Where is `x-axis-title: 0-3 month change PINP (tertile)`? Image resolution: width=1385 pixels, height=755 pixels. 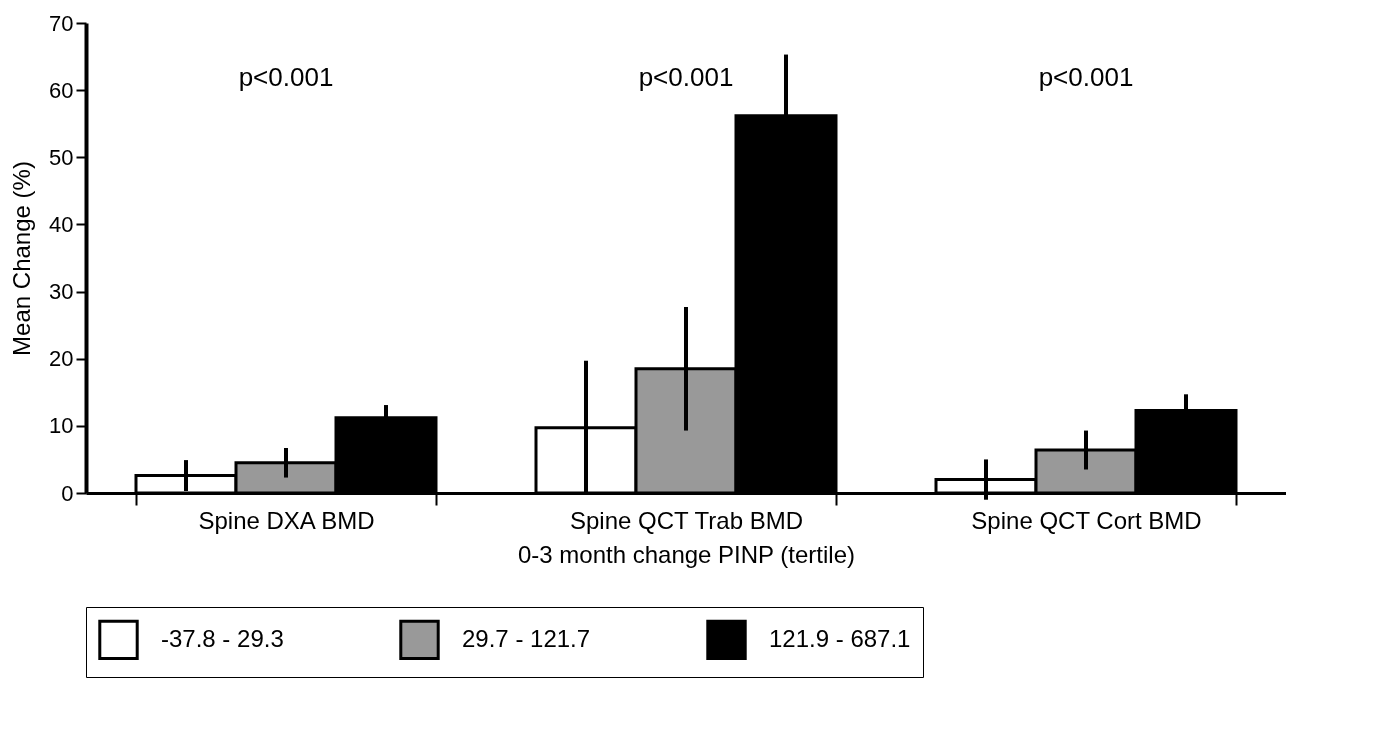 x-axis-title: 0-3 month change PINP (tertile) is located at coordinates (686, 554).